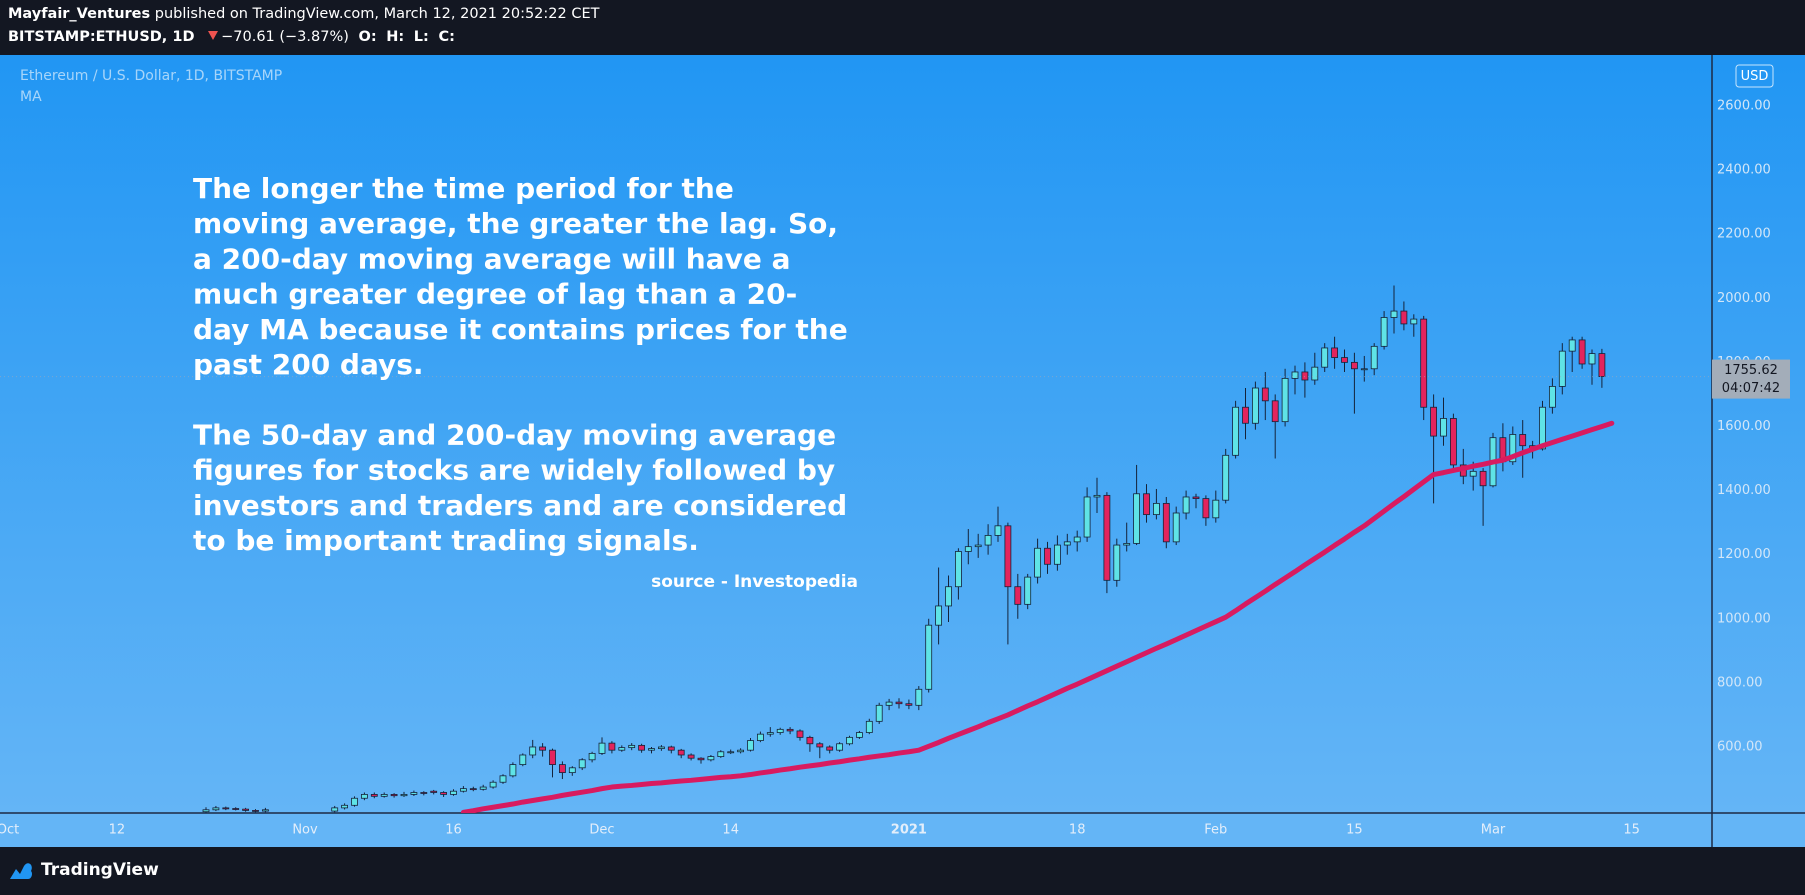 This screenshot has height=895, width=1805. Describe the element at coordinates (213, 35) in the screenshot. I see `down-arrow` at that location.